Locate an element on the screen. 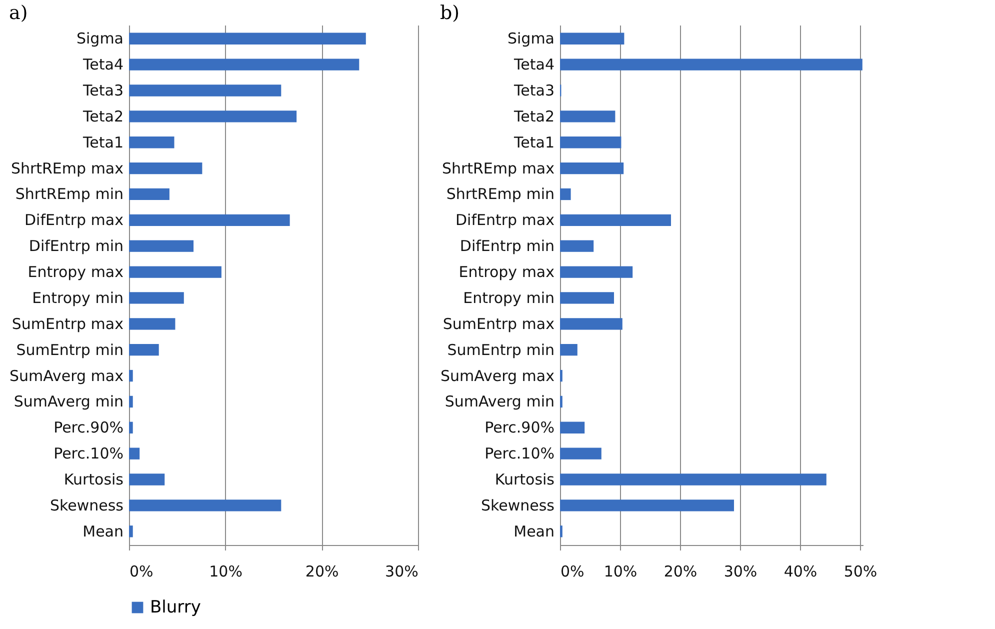 The height and width of the screenshot is (629, 995). legend-label: Blurry is located at coordinates (175, 608).